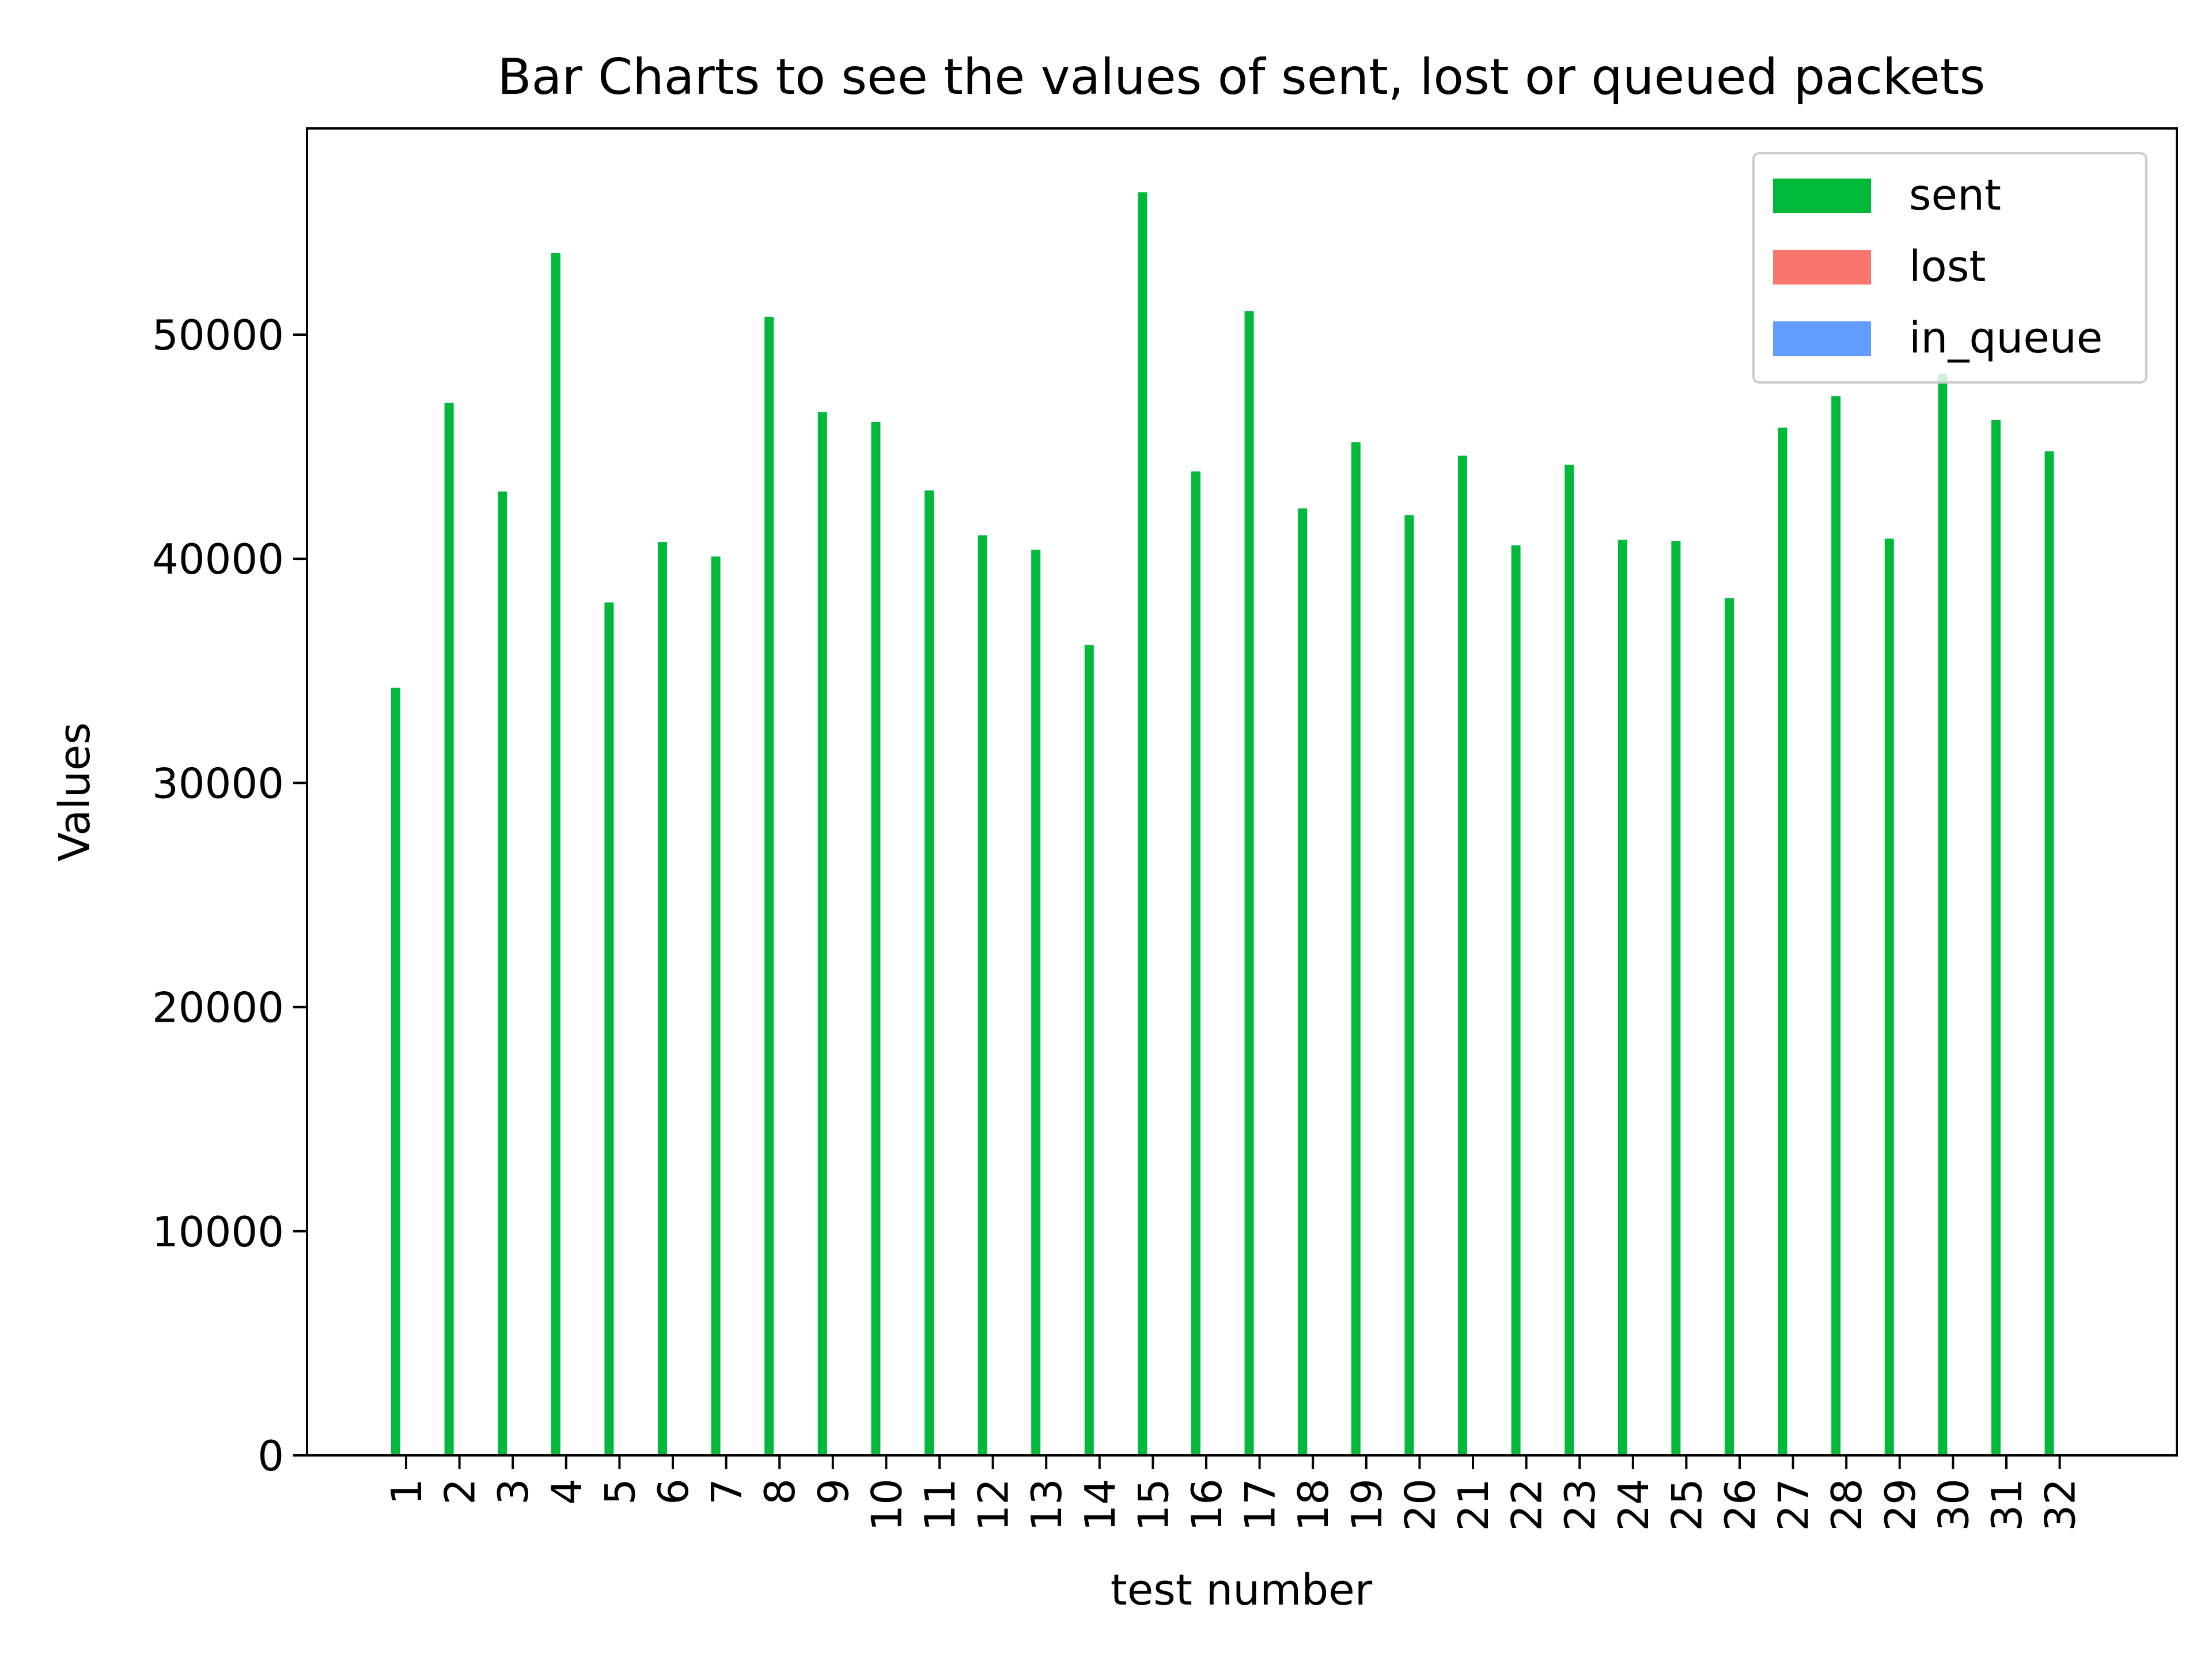  I want to click on x-tick-label: 6, so click(673, 1491).